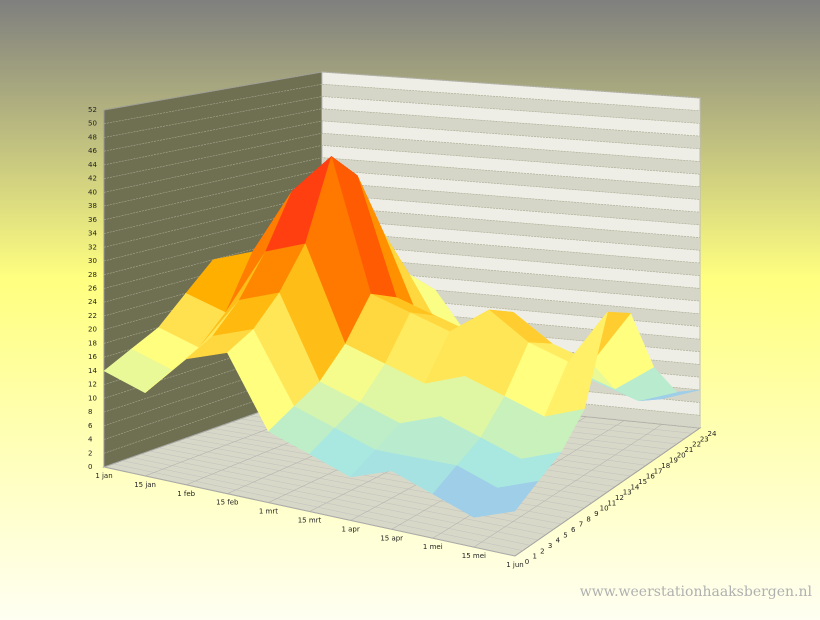 This screenshot has height=620, width=820. I want to click on surface-cell, so click(506, 499).